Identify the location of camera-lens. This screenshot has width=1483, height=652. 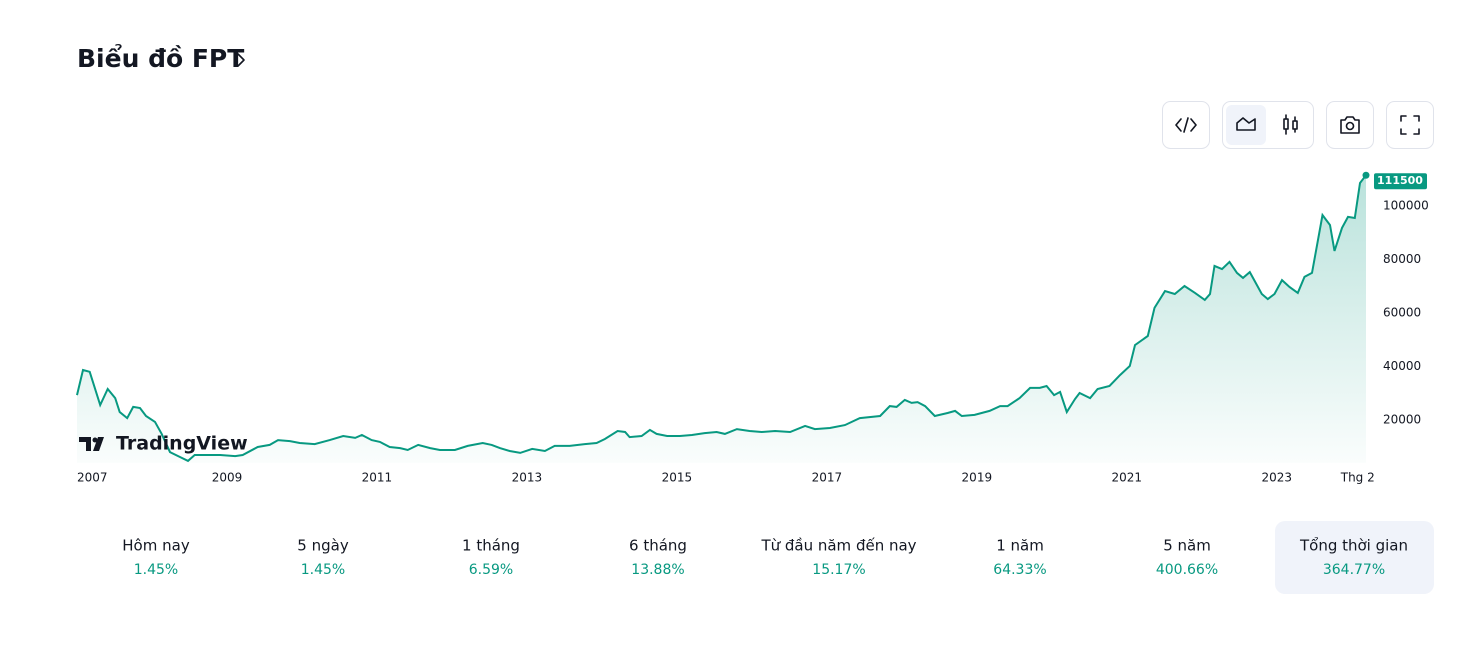
(1350, 126).